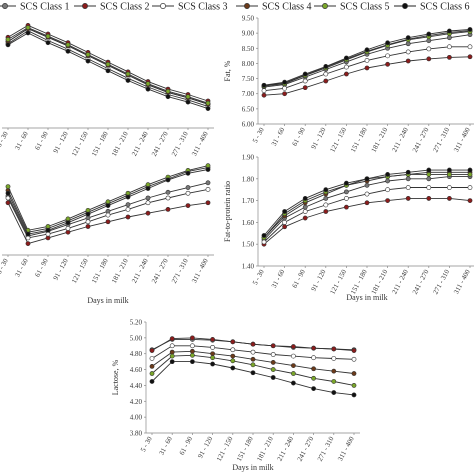 This screenshot has height=474, width=474. What do you see at coordinates (367, 57) in the screenshot?
I see `fat-series-6-line` at bounding box center [367, 57].